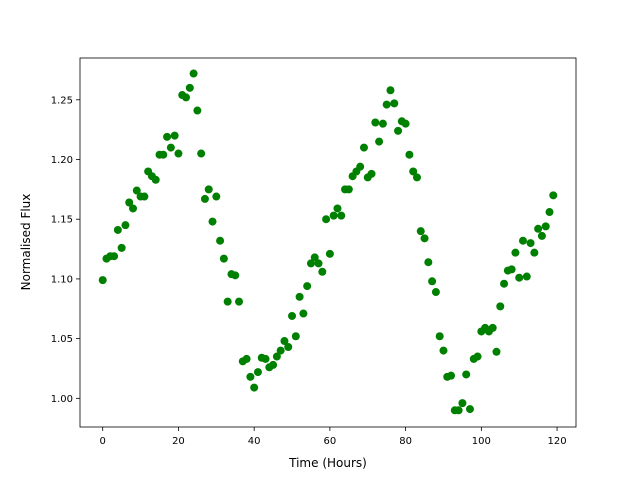  I want to click on y-tick-label: 1.10, so click(62, 279).